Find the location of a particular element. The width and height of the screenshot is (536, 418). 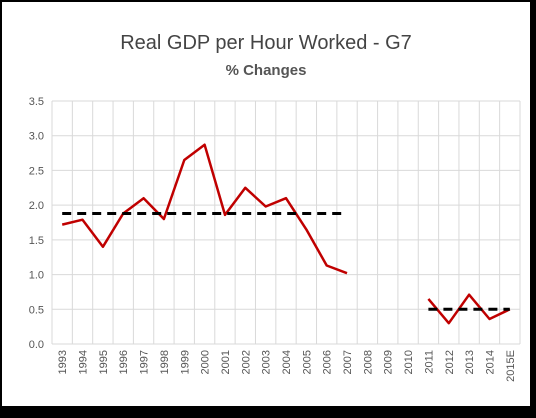

x-tick-label: 2001 is located at coordinates (226, 362).